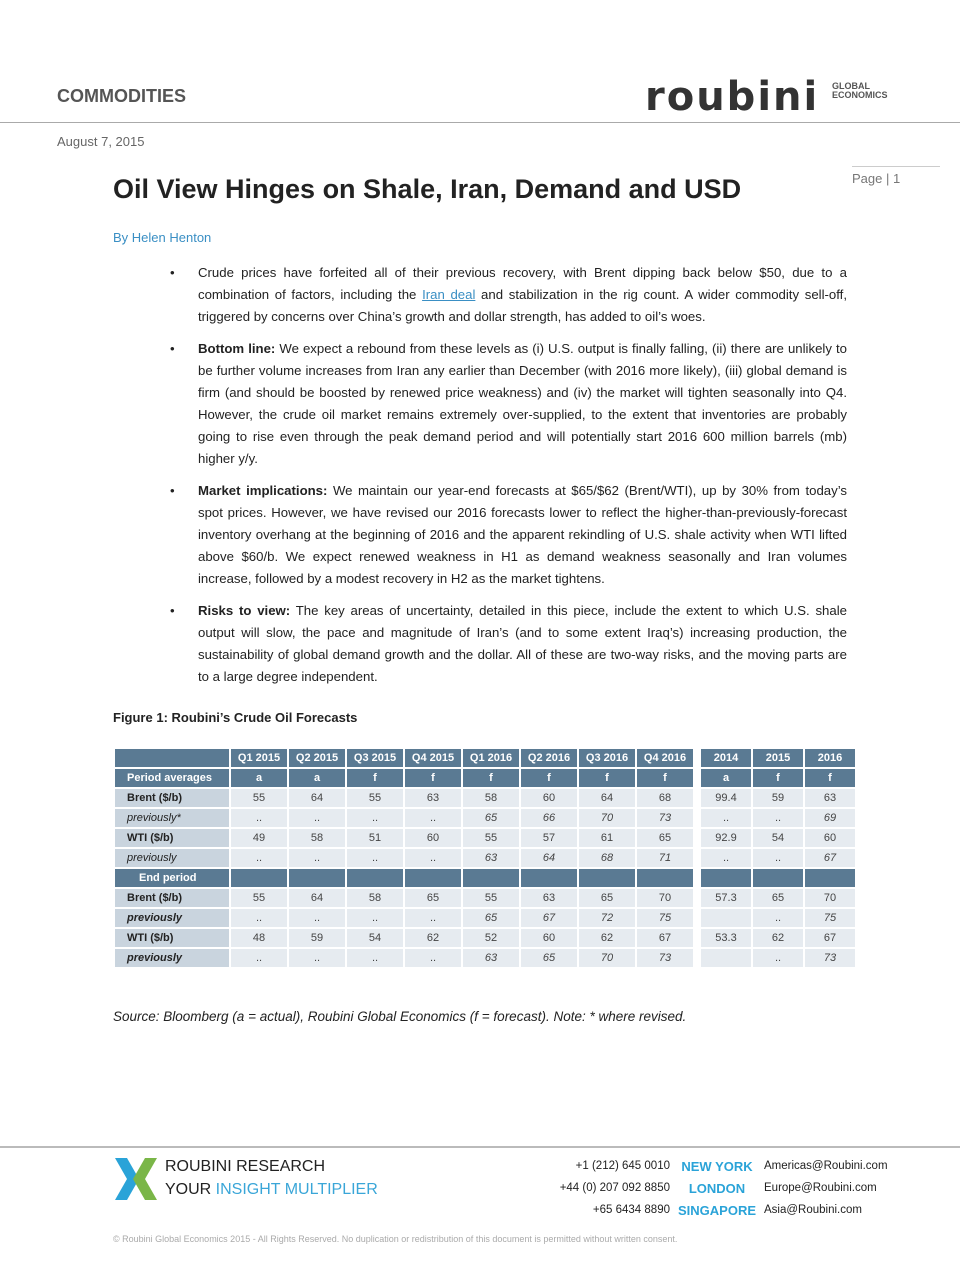  What do you see at coordinates (190, 1189) in the screenshot?
I see `tagline-a: YOUR` at bounding box center [190, 1189].